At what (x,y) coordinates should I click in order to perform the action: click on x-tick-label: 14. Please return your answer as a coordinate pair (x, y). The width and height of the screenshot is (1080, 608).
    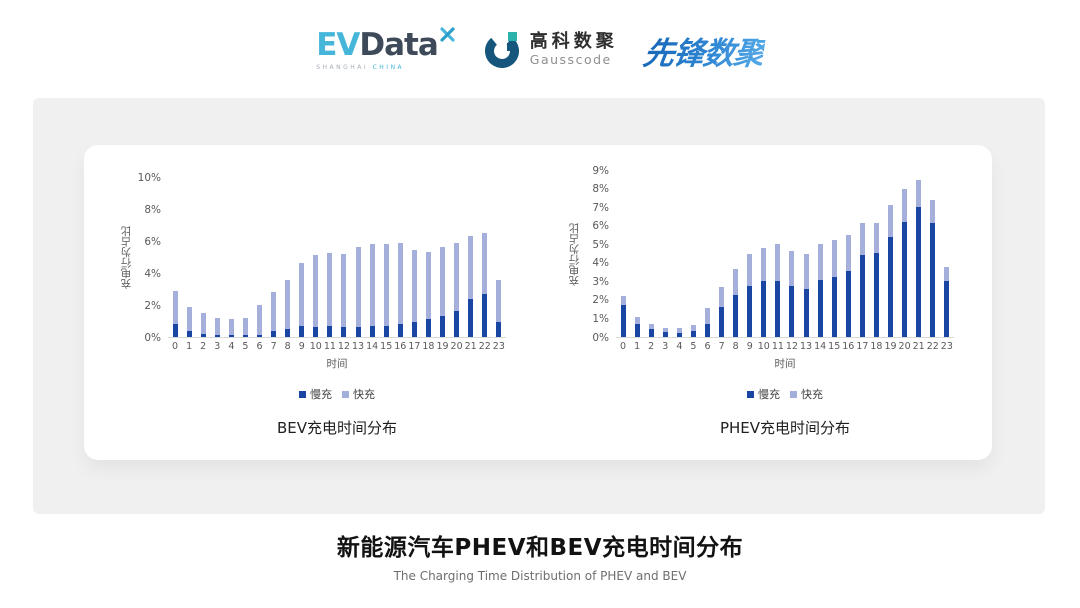
    Looking at the image, I should click on (372, 346).